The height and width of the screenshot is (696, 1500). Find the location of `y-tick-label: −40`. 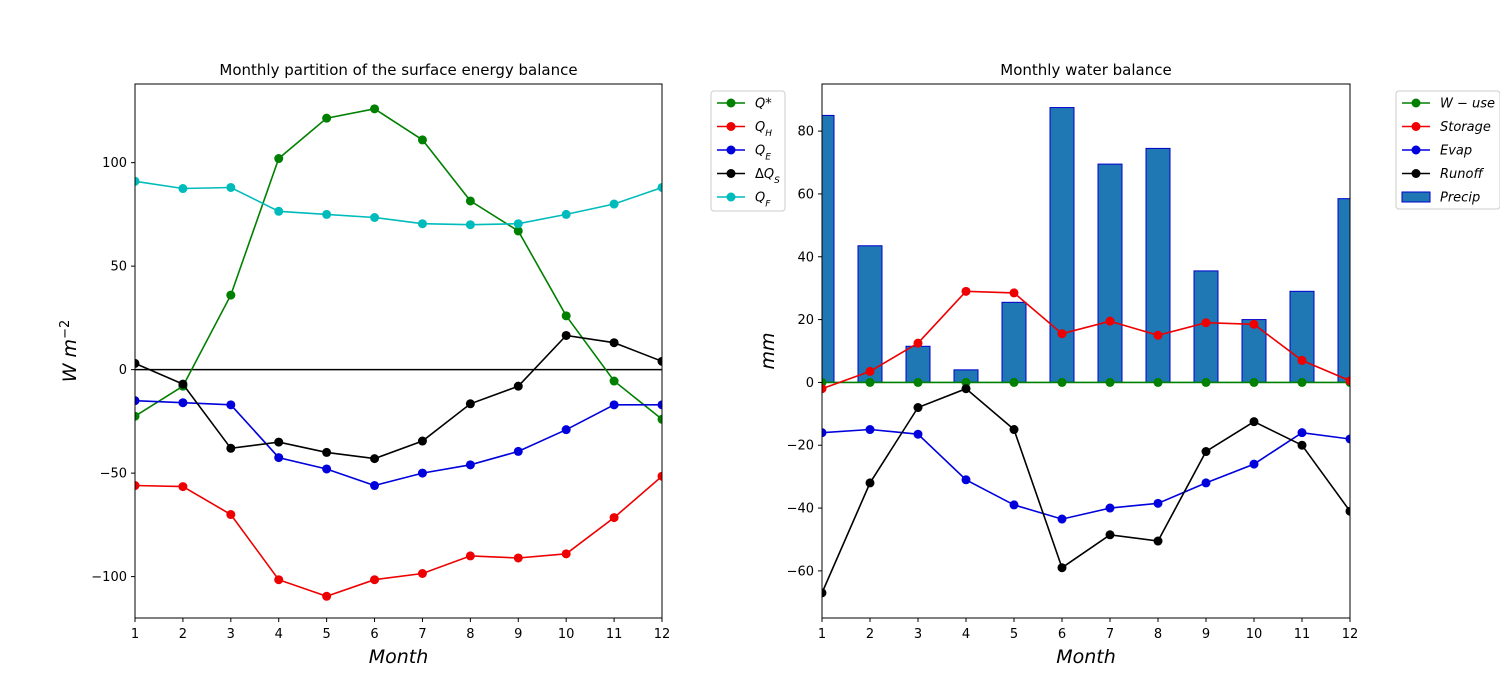

y-tick-label: −40 is located at coordinates (800, 509).